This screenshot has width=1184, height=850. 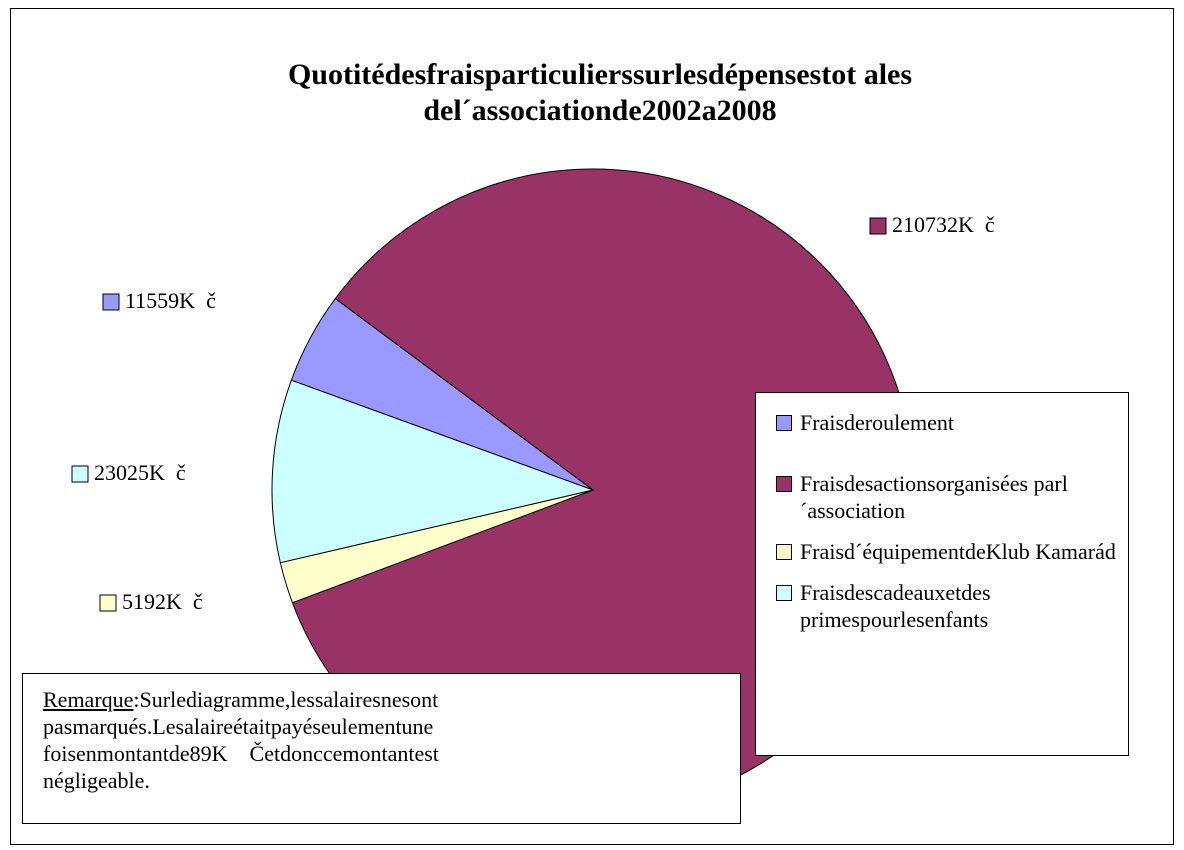 What do you see at coordinates (162, 601) in the screenshot?
I see `data-label: 5192K č` at bounding box center [162, 601].